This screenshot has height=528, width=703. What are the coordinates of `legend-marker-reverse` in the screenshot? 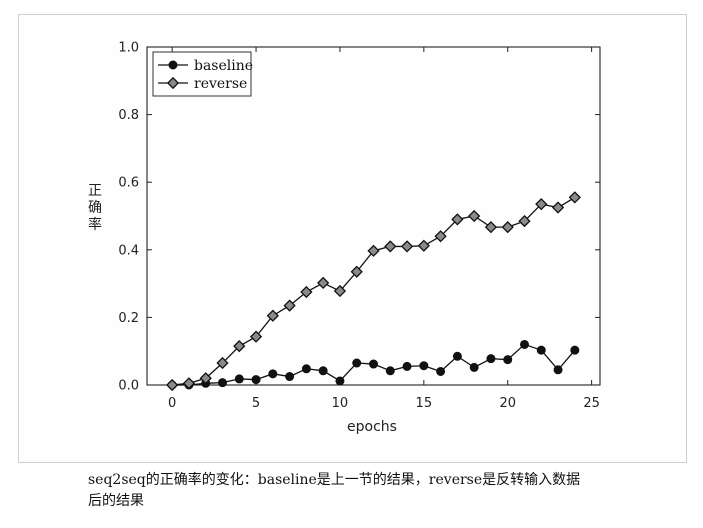 It's located at (173, 83).